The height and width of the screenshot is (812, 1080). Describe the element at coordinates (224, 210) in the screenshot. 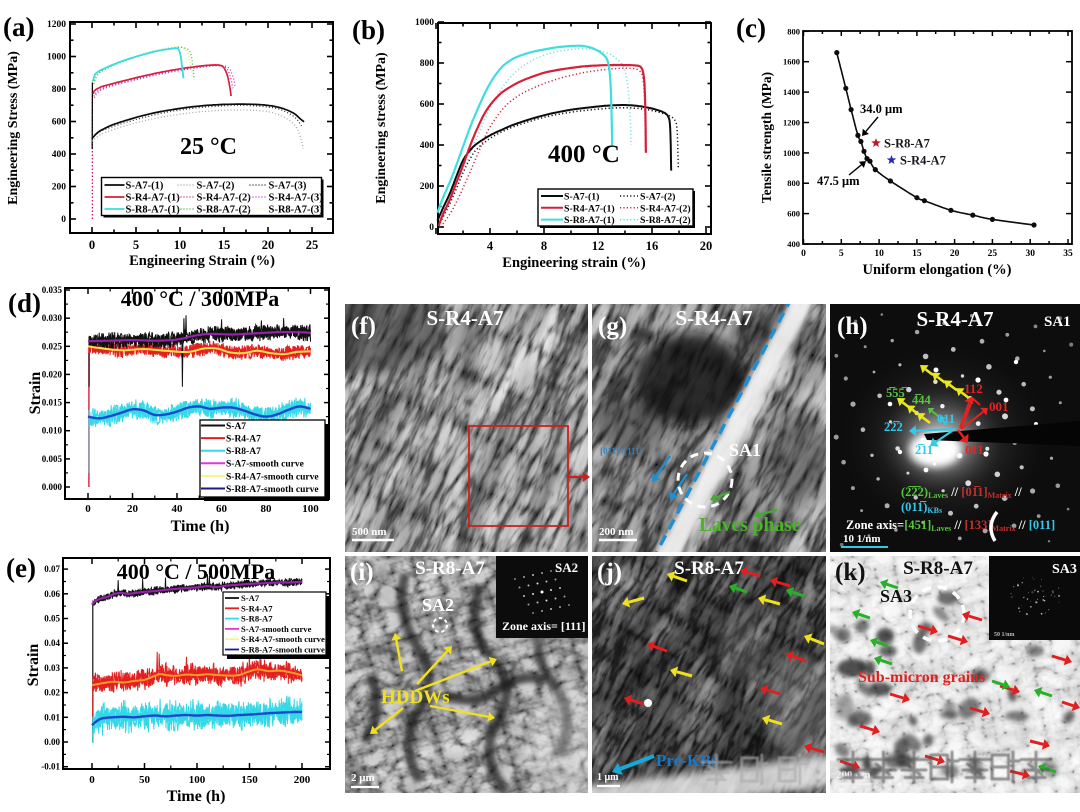

I see `svg-text: S-R8-A7-(2)` at that location.